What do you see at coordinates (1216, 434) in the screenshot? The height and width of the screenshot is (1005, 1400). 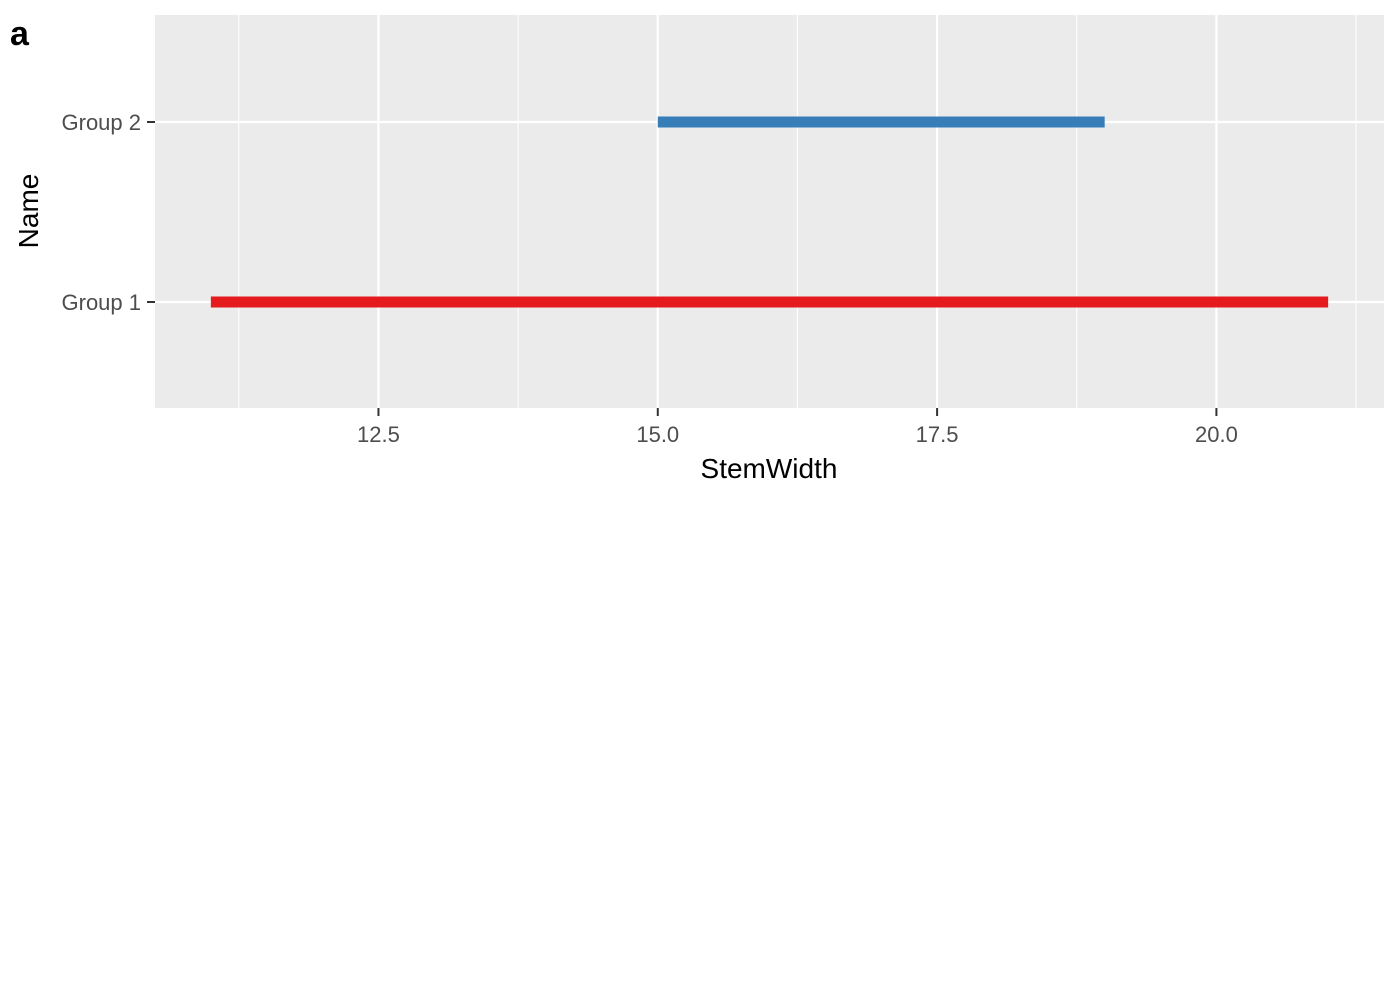 I see `x-tick-label: 20.0` at bounding box center [1216, 434].